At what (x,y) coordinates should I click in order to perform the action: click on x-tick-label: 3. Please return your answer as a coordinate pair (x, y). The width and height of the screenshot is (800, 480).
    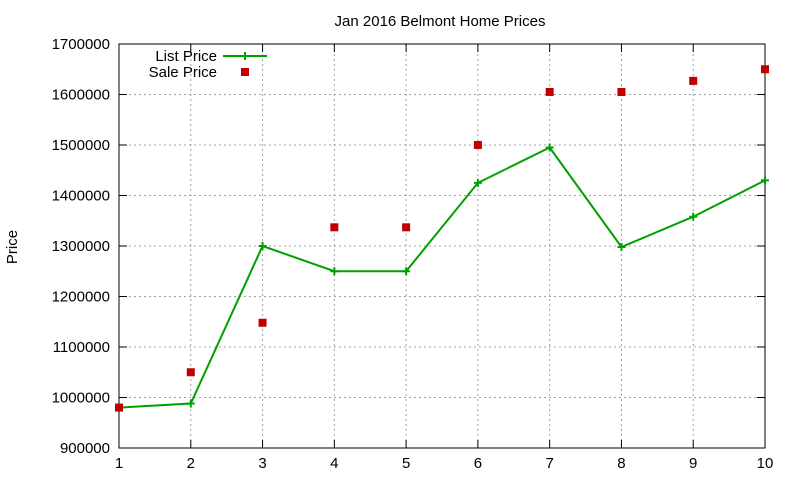
    Looking at the image, I should click on (262, 463).